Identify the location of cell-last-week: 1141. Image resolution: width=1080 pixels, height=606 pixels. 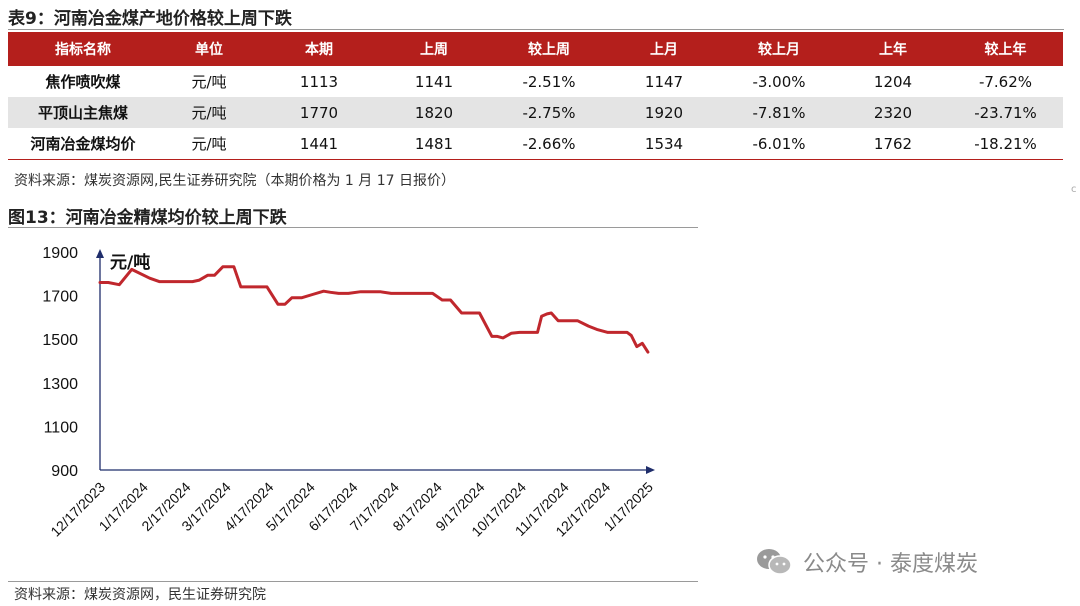
(434, 81).